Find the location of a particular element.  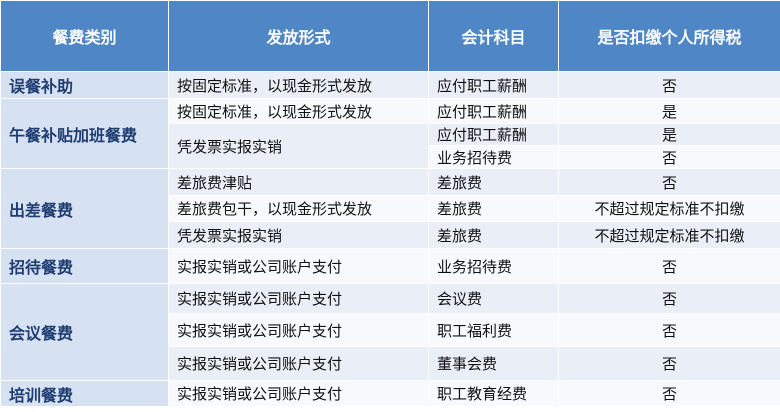

category: 午餐补贴加班餐费 is located at coordinates (84, 133).